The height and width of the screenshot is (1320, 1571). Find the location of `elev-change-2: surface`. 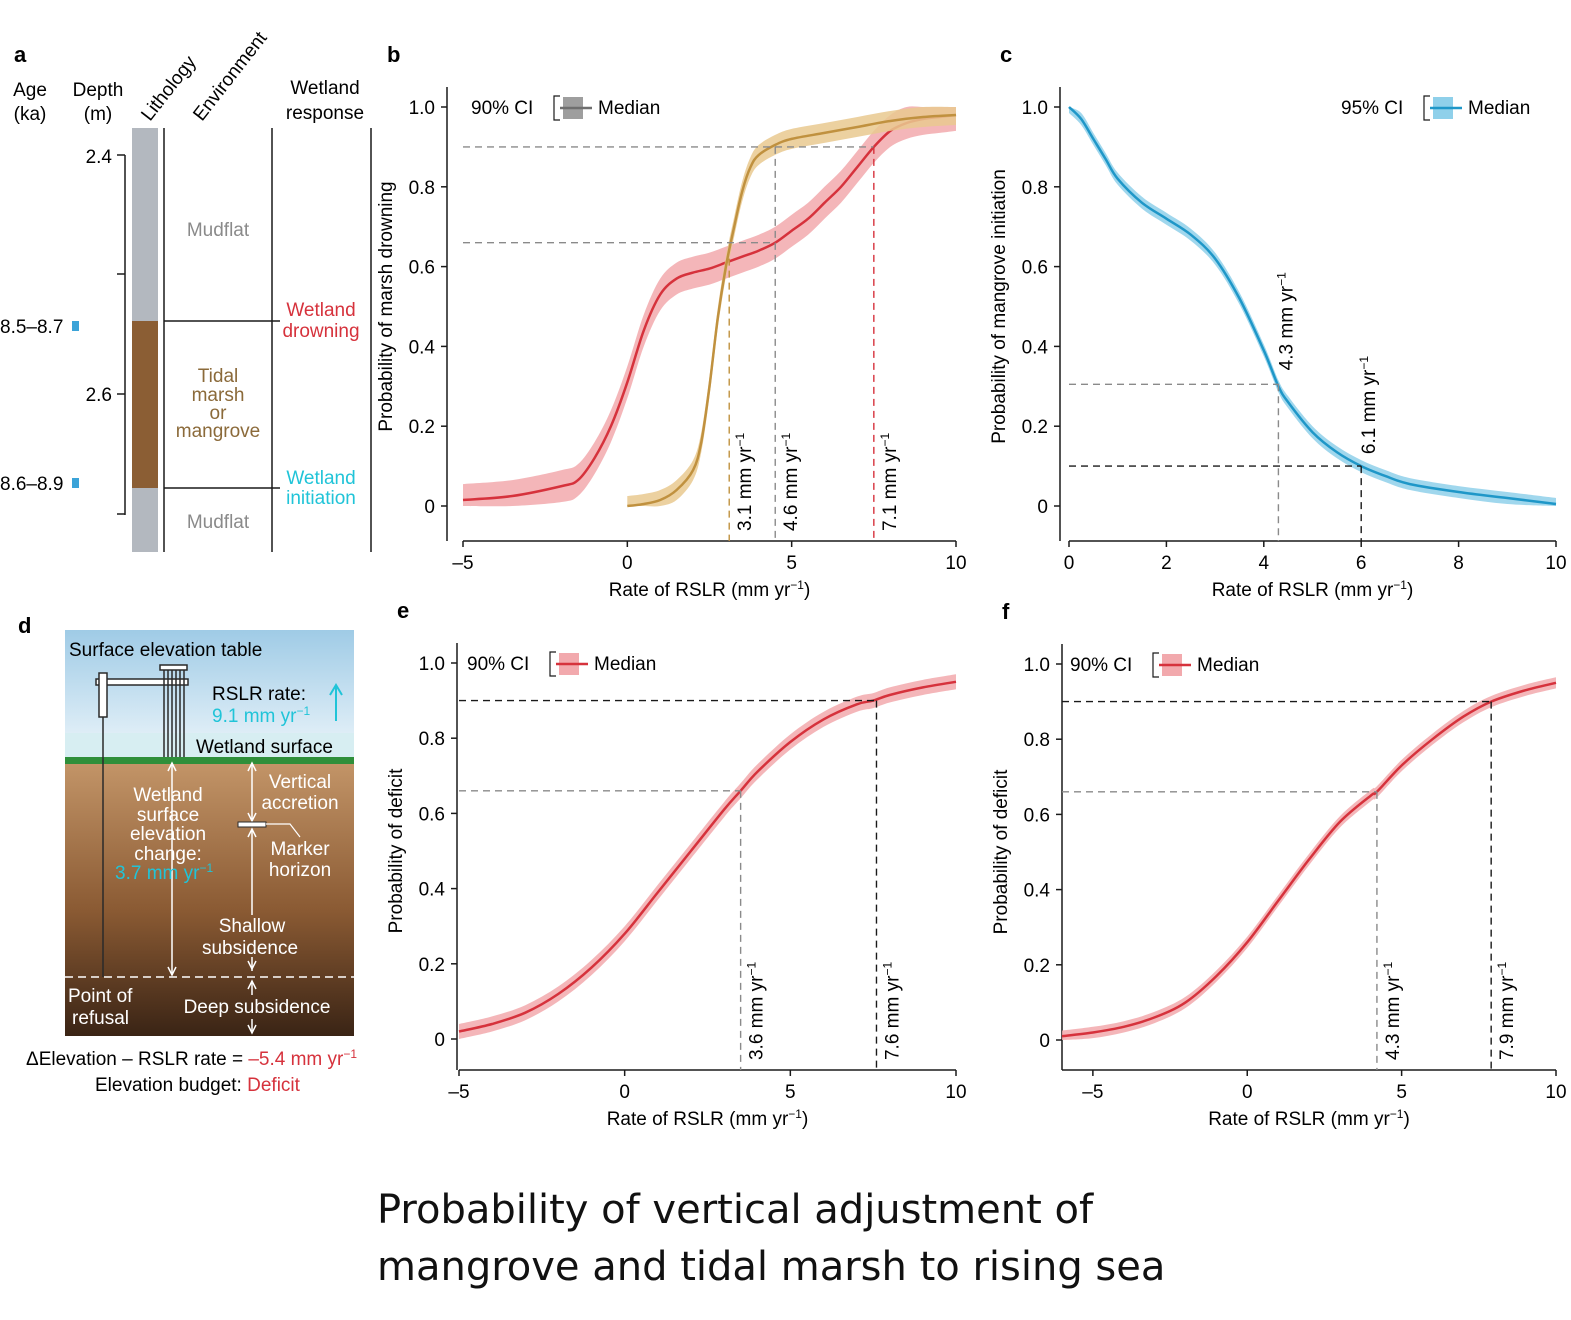

elev-change-2: surface is located at coordinates (168, 815).